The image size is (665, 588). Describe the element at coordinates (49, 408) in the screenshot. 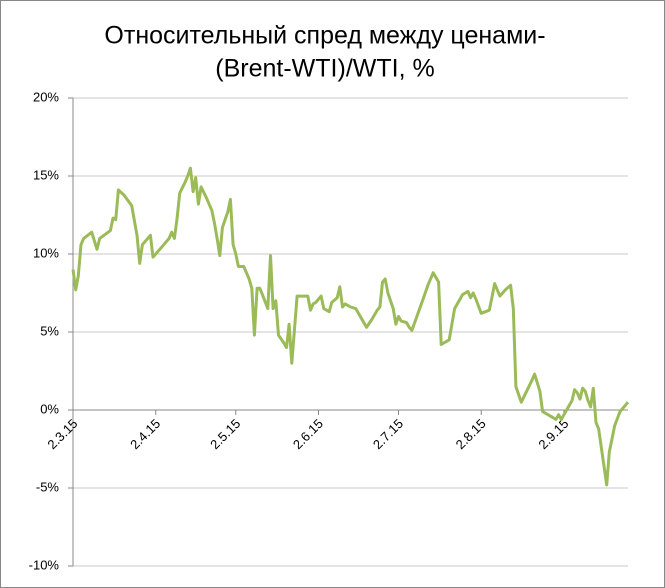

I see `y-tick-label: 0%` at that location.